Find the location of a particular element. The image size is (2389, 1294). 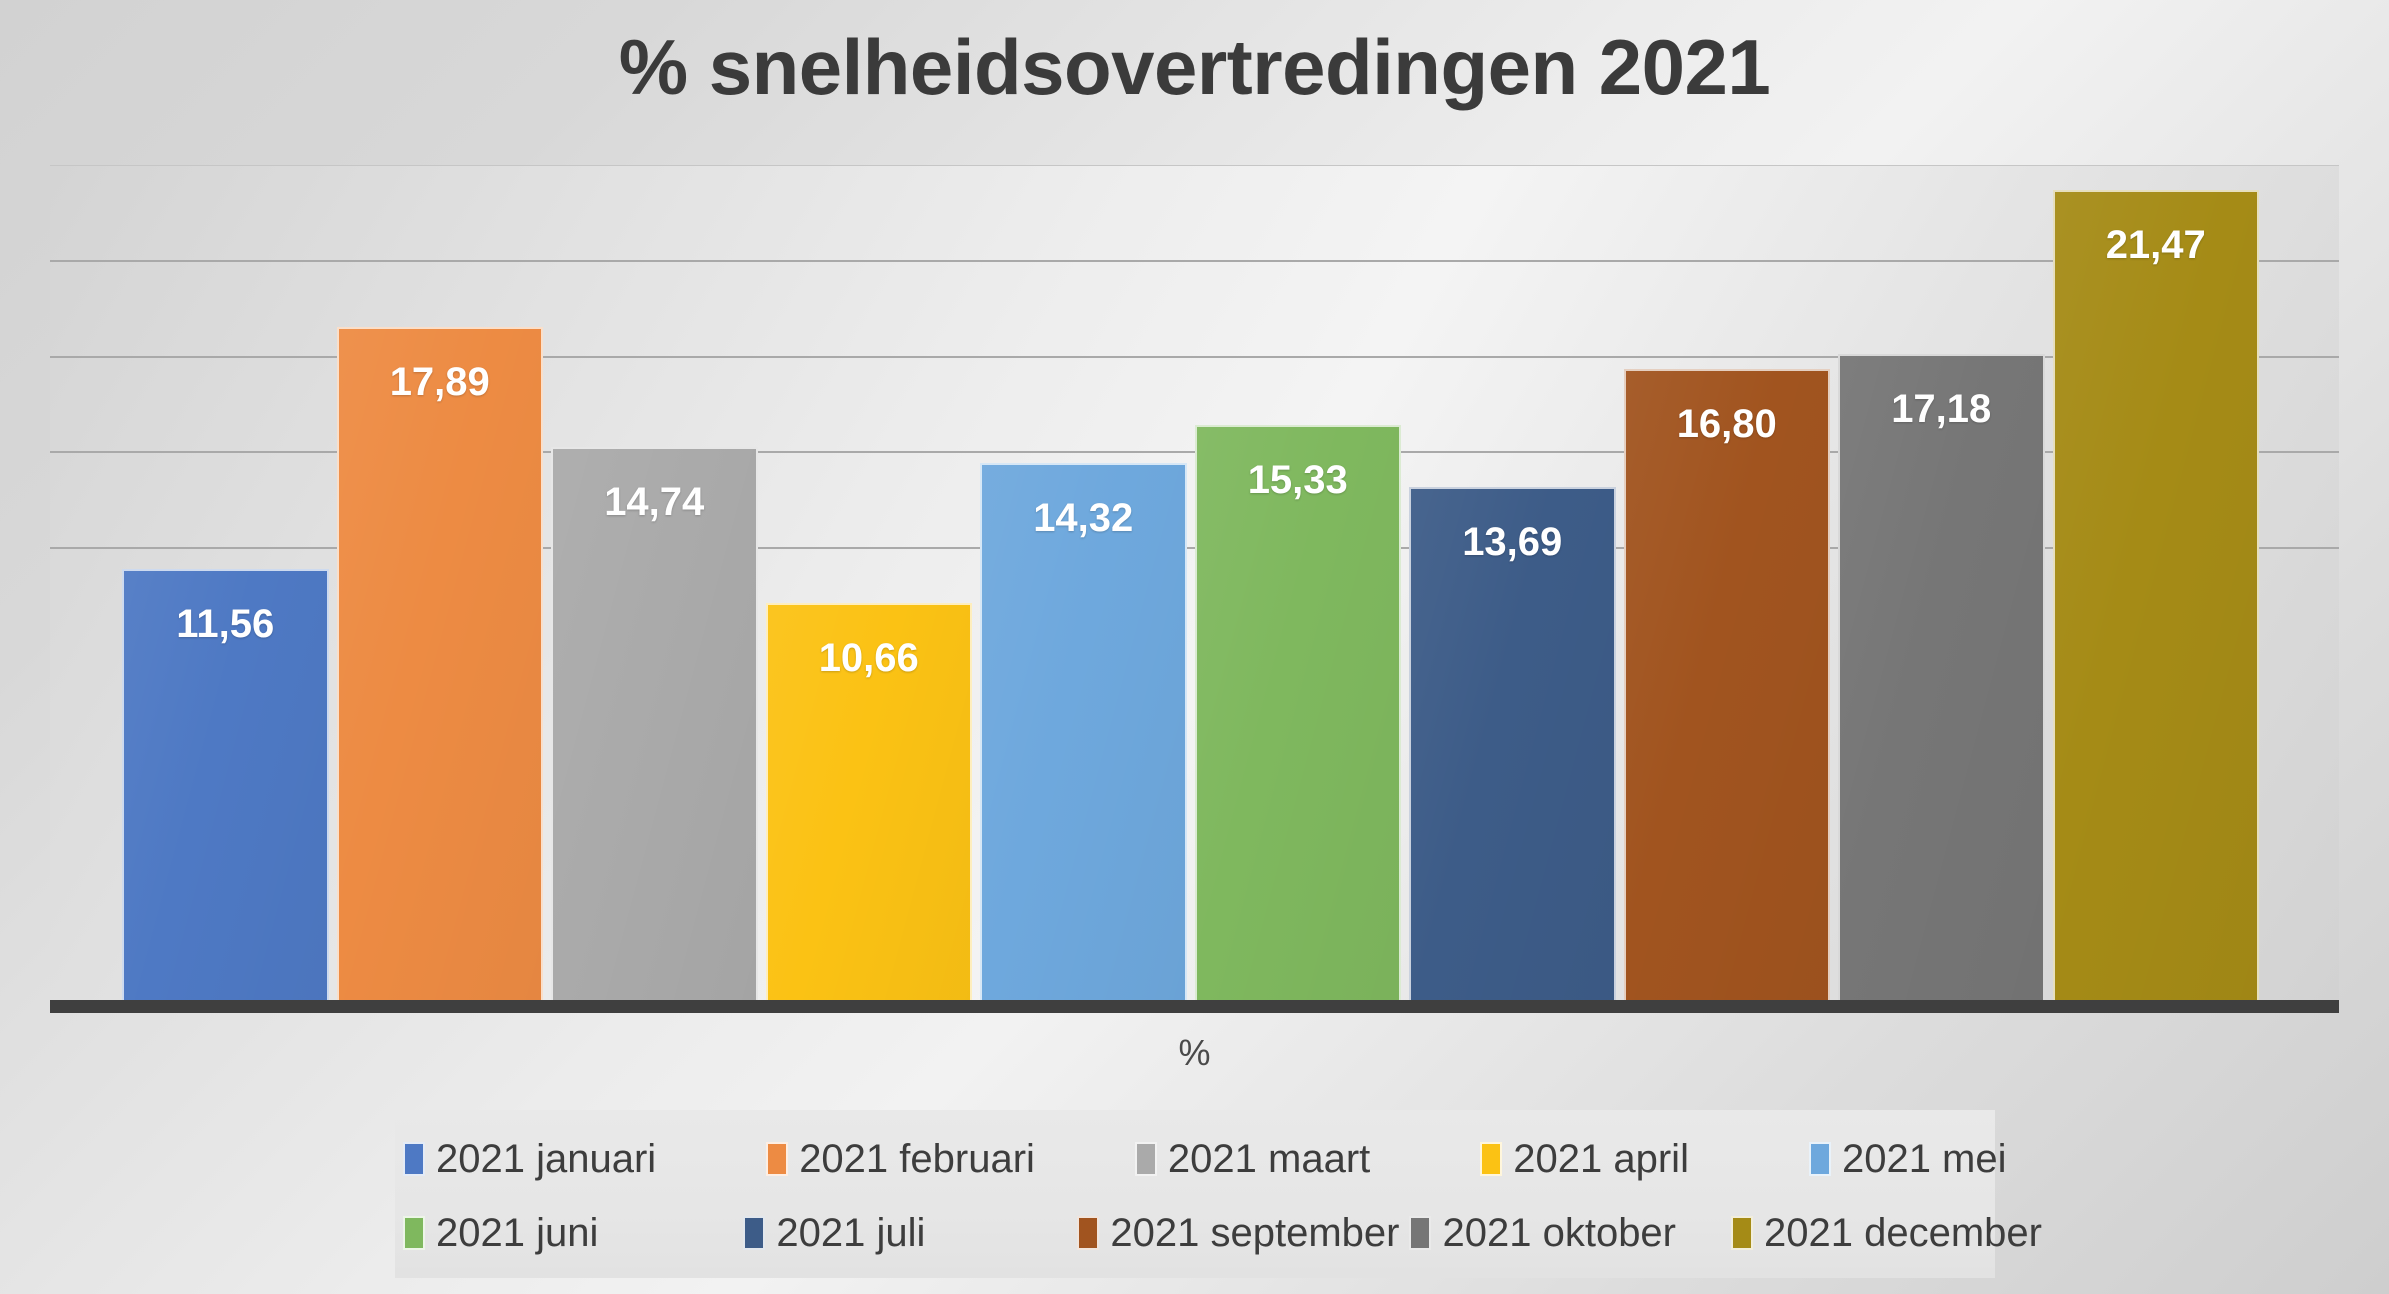

legend-item: 2021 juli is located at coordinates (834, 1233).